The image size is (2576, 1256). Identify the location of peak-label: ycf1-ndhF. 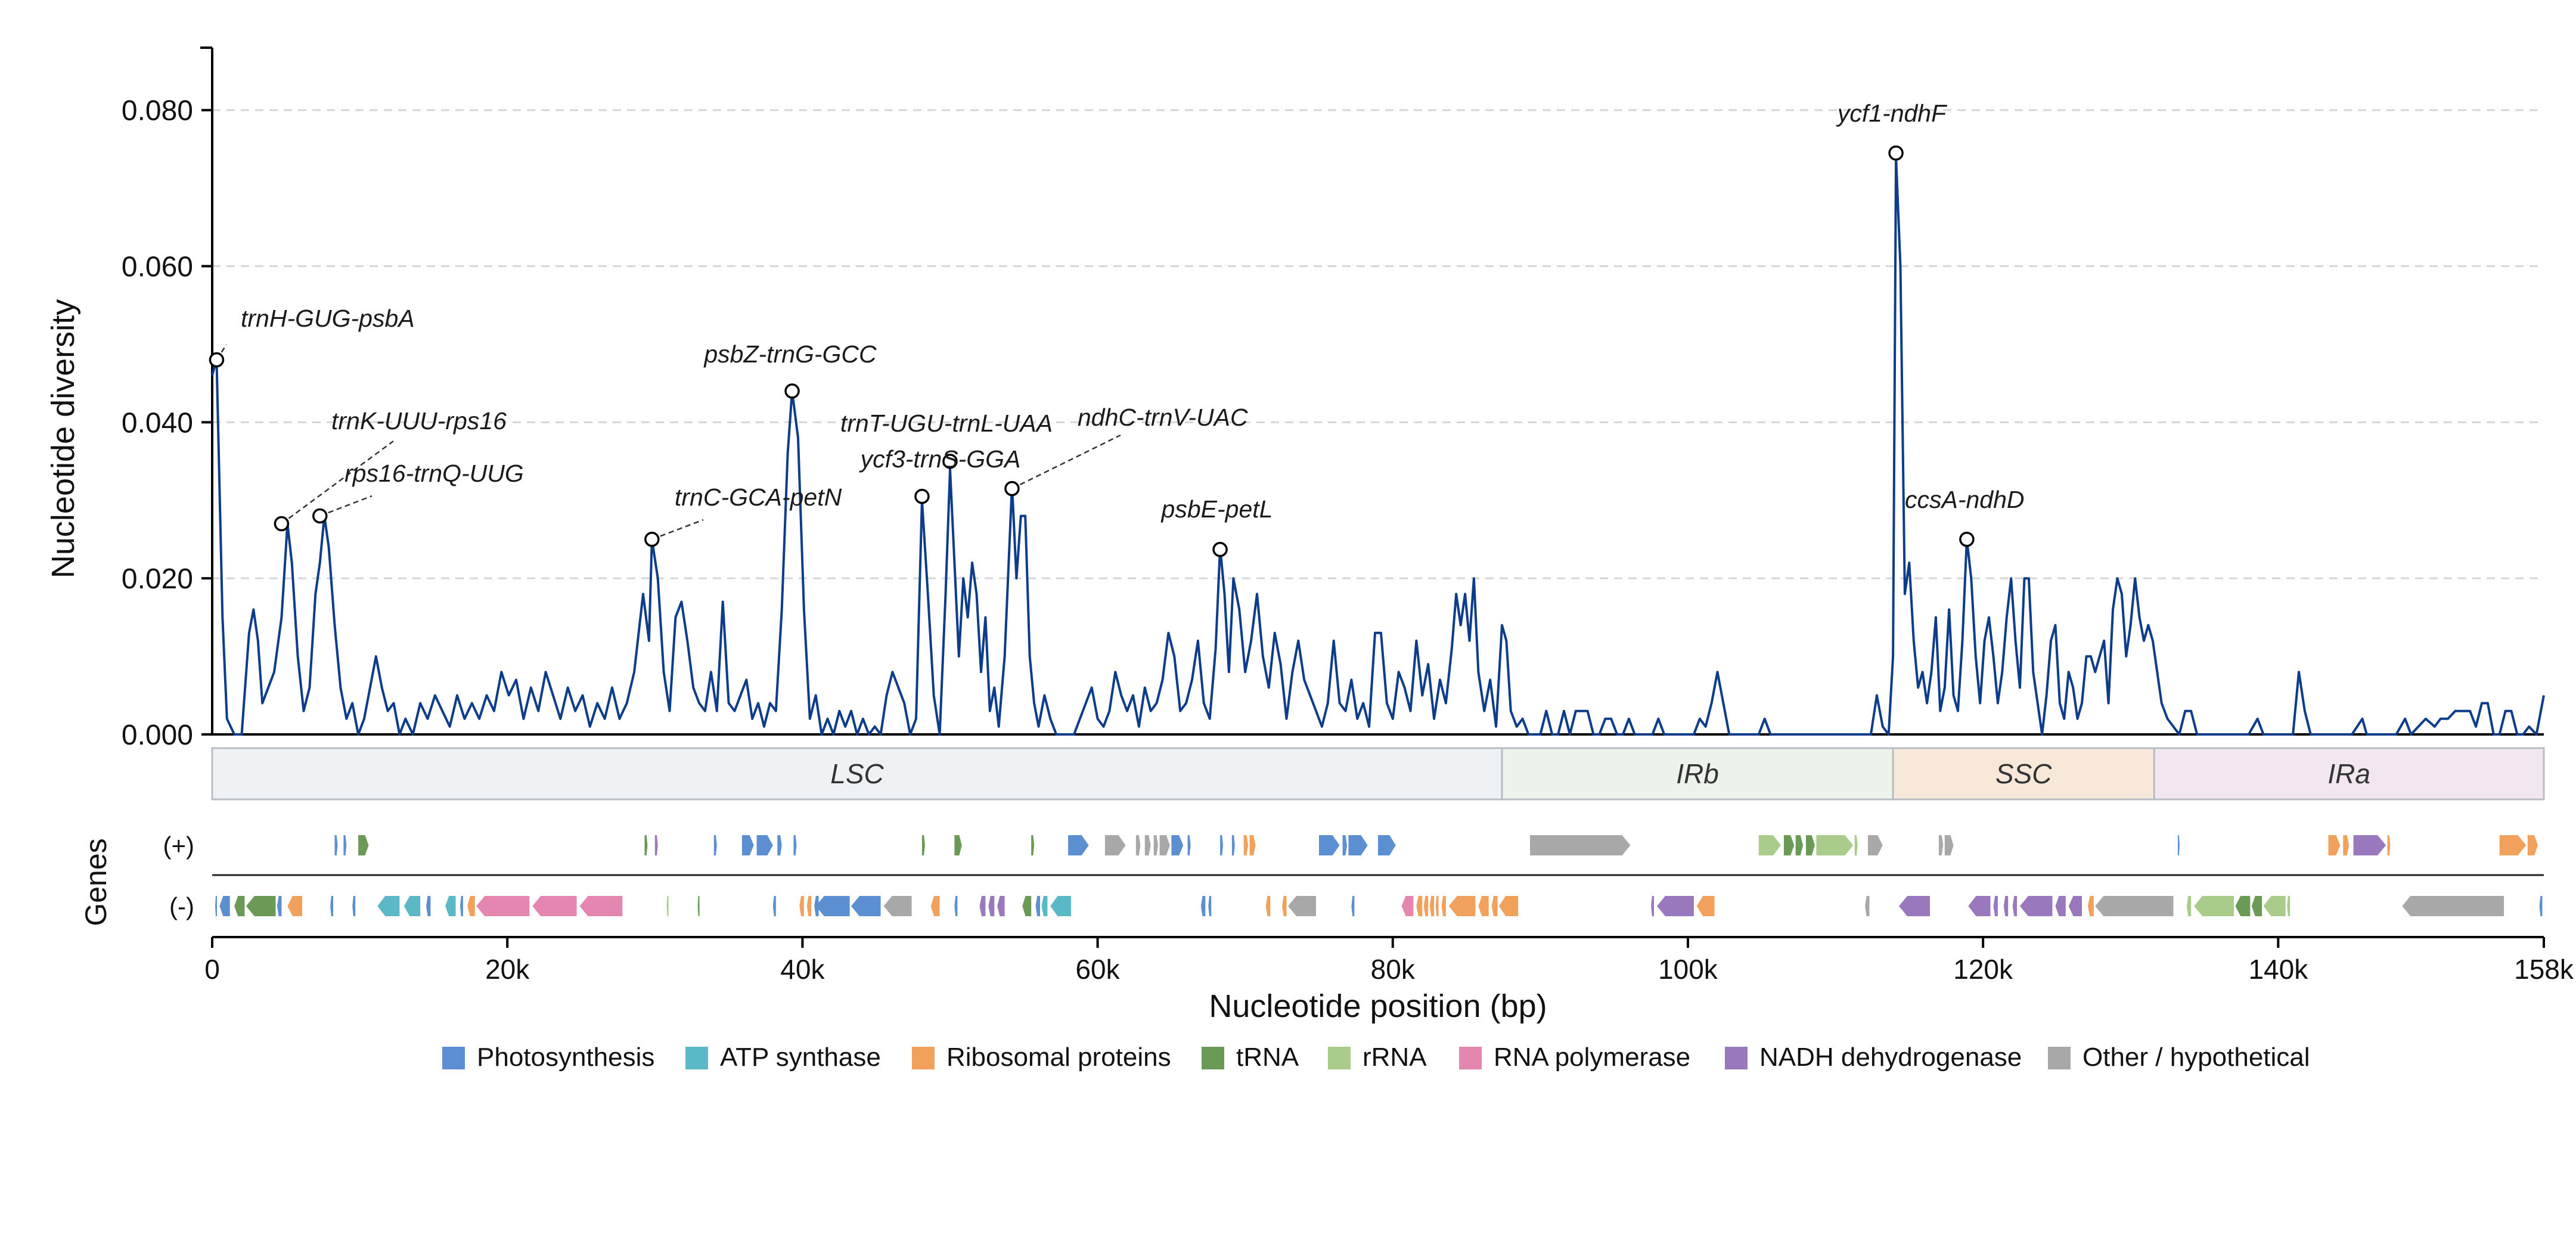
(1892, 113).